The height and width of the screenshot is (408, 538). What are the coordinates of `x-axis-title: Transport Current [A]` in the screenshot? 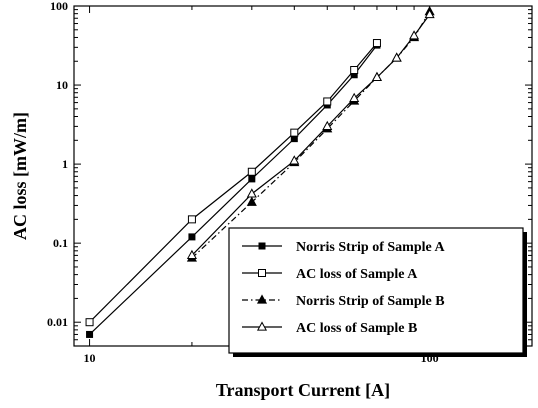 It's located at (303, 390).